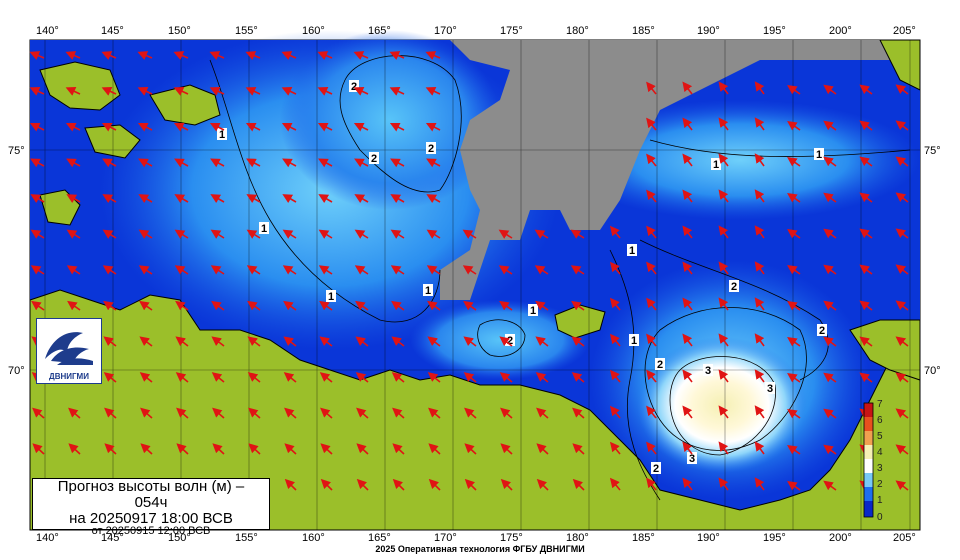 The width and height of the screenshot is (960, 560). I want to click on colorbar-tick: 0, so click(880, 517).